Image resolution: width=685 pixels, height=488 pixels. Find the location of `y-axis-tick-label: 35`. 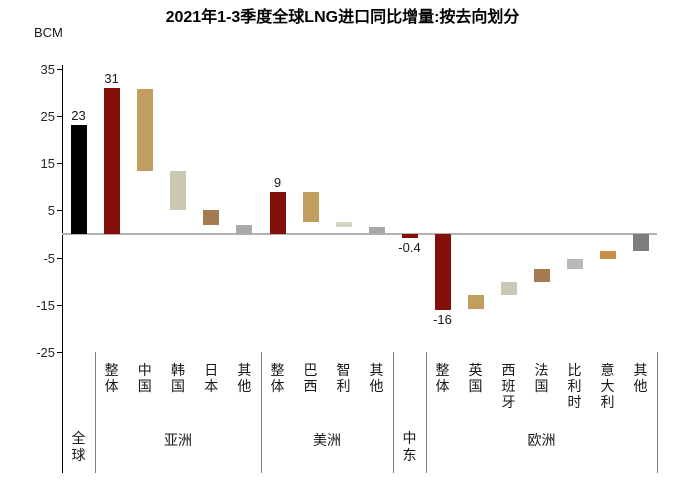

y-axis-tick-label: 35 is located at coordinates (47, 69).